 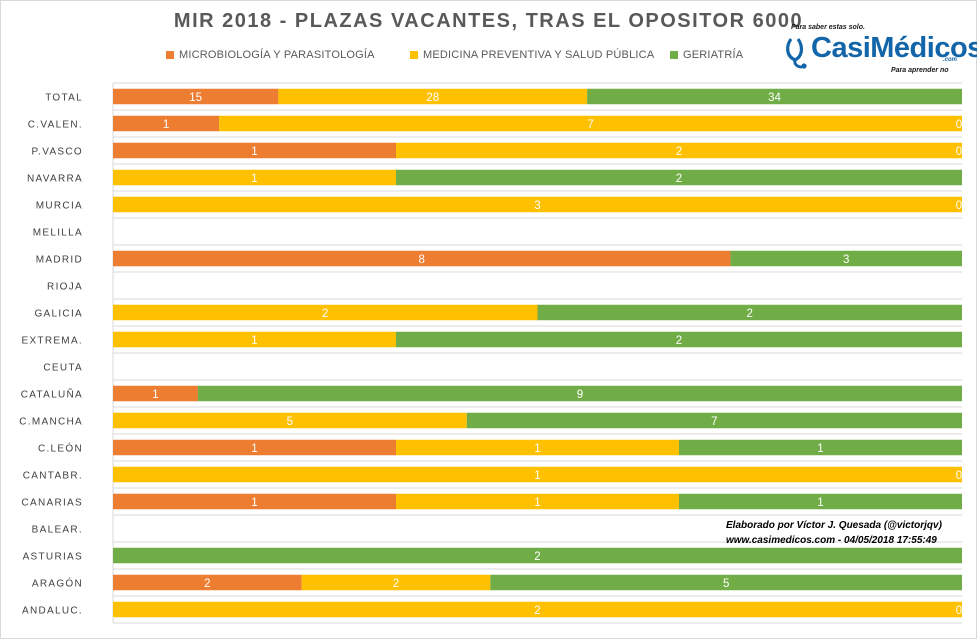 What do you see at coordinates (52, 341) in the screenshot?
I see `category-label-extrema: EXTREMA.` at bounding box center [52, 341].